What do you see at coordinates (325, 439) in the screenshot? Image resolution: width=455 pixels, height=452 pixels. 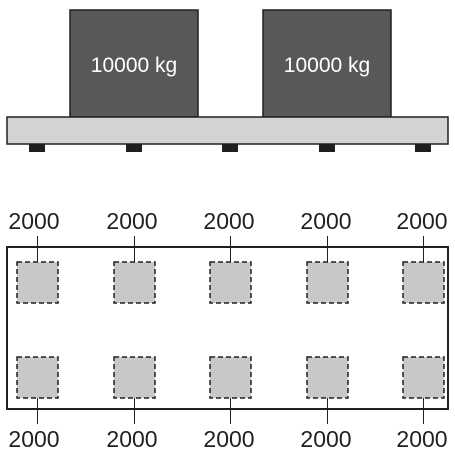 I see `value-bottom-4: 2000` at bounding box center [325, 439].